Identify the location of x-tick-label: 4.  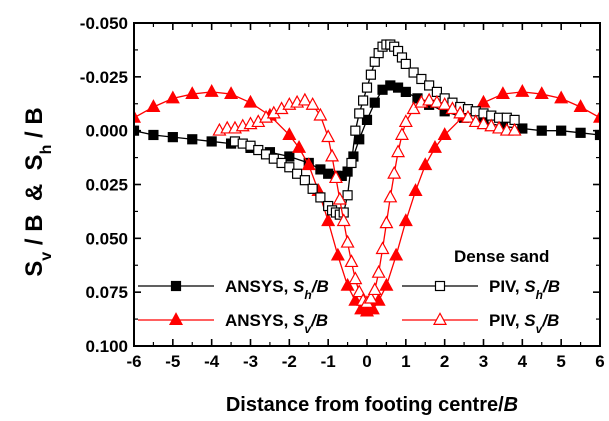
(523, 361).